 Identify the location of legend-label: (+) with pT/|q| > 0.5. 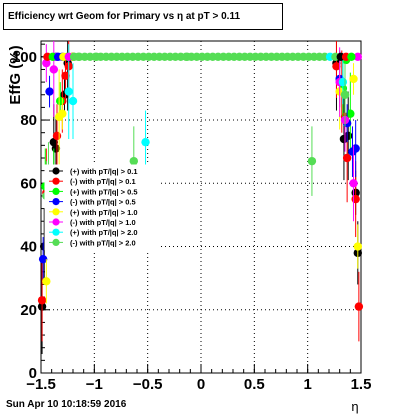
(104, 191).